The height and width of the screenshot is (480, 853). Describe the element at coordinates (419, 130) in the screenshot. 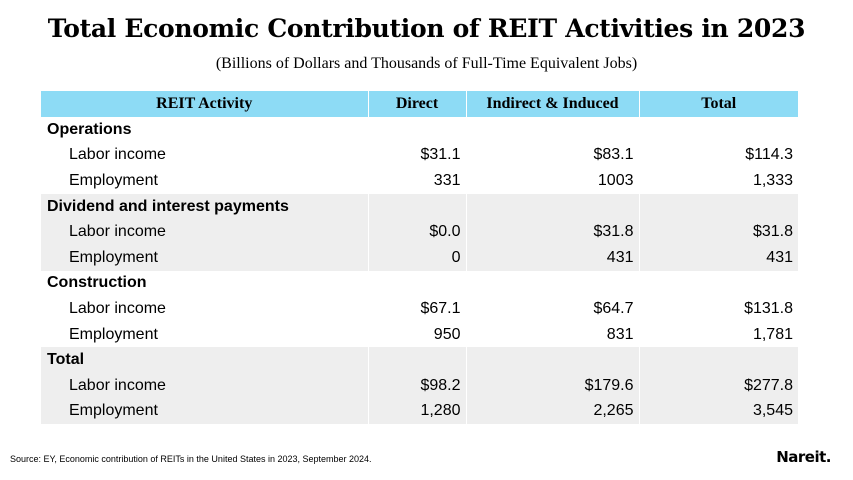

I see `section-row-operations: Operations` at that location.